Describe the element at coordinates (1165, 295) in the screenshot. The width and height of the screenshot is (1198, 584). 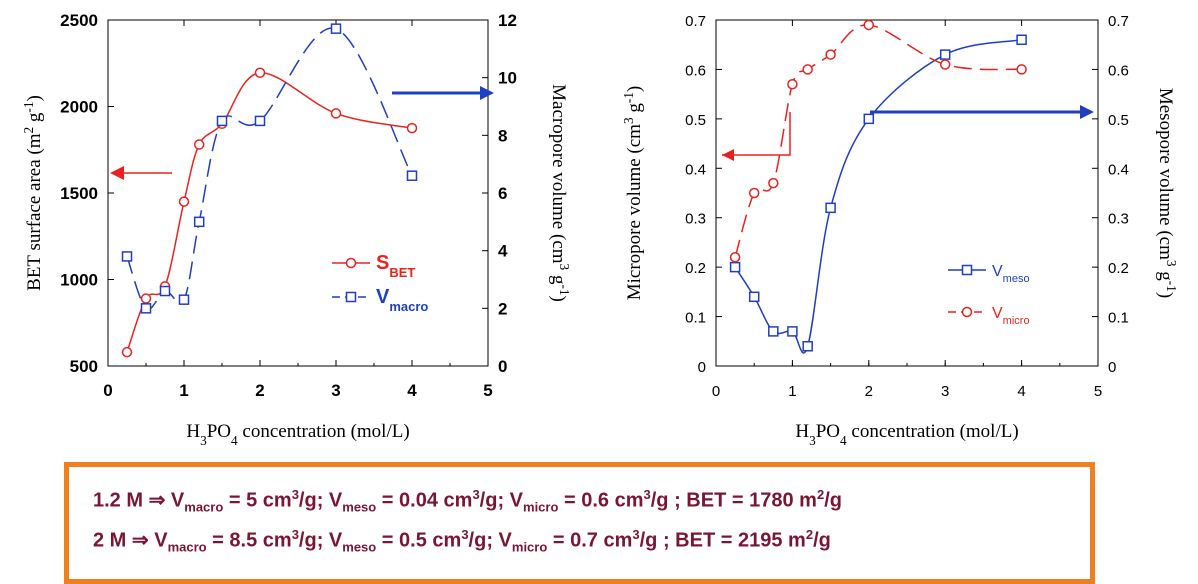
I see `y-right-axis-label-part: )` at that location.